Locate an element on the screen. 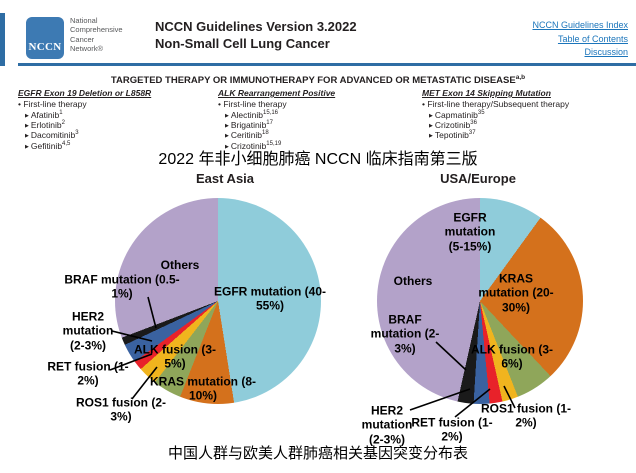 The image size is (636, 473). nccn-logo-text: NCCN is located at coordinates (45, 47).